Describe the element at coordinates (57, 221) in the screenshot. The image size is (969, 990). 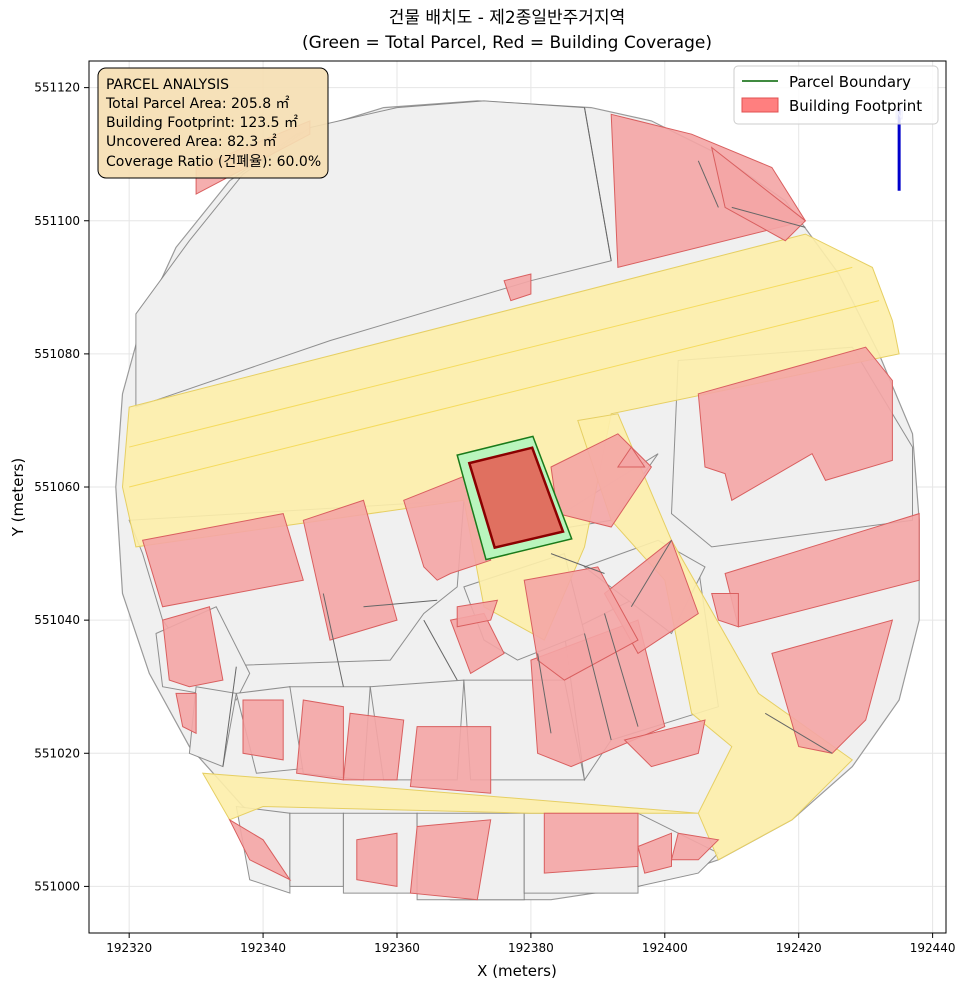
I see `y-tick-label: 551100` at that location.